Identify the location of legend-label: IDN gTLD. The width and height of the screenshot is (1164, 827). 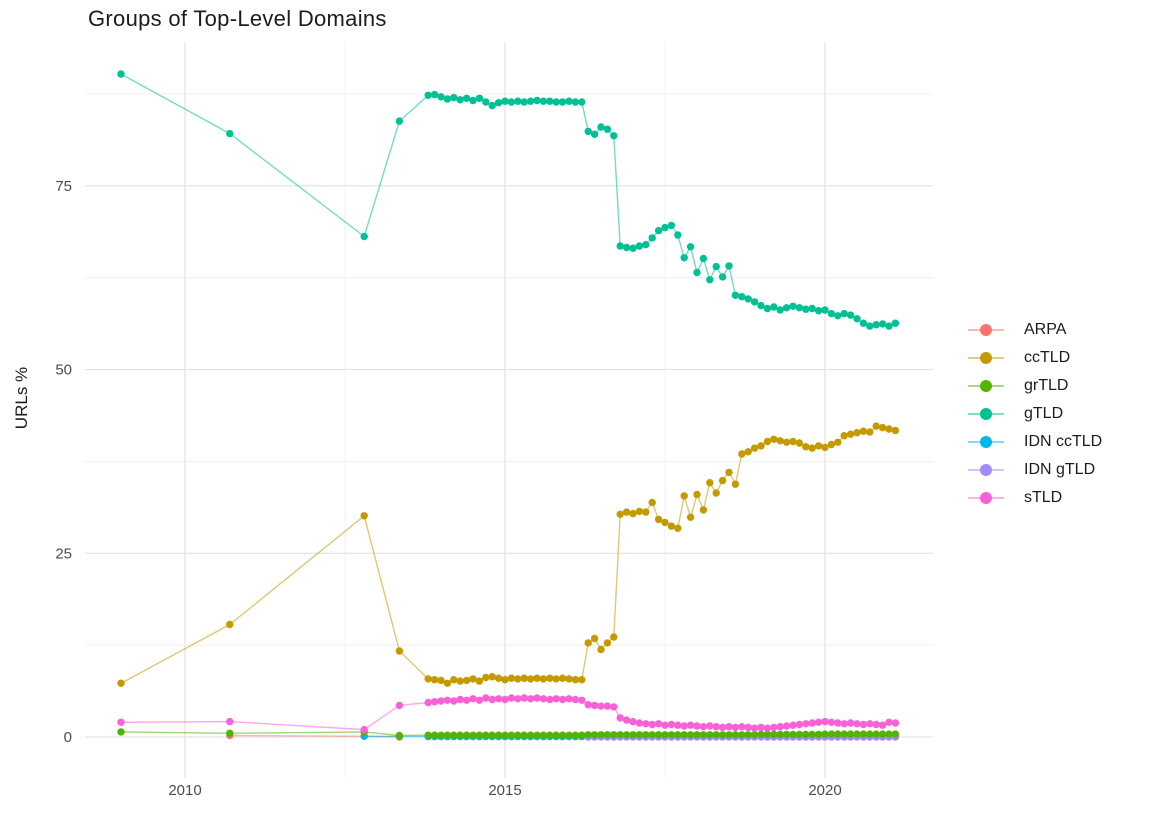
(1060, 469).